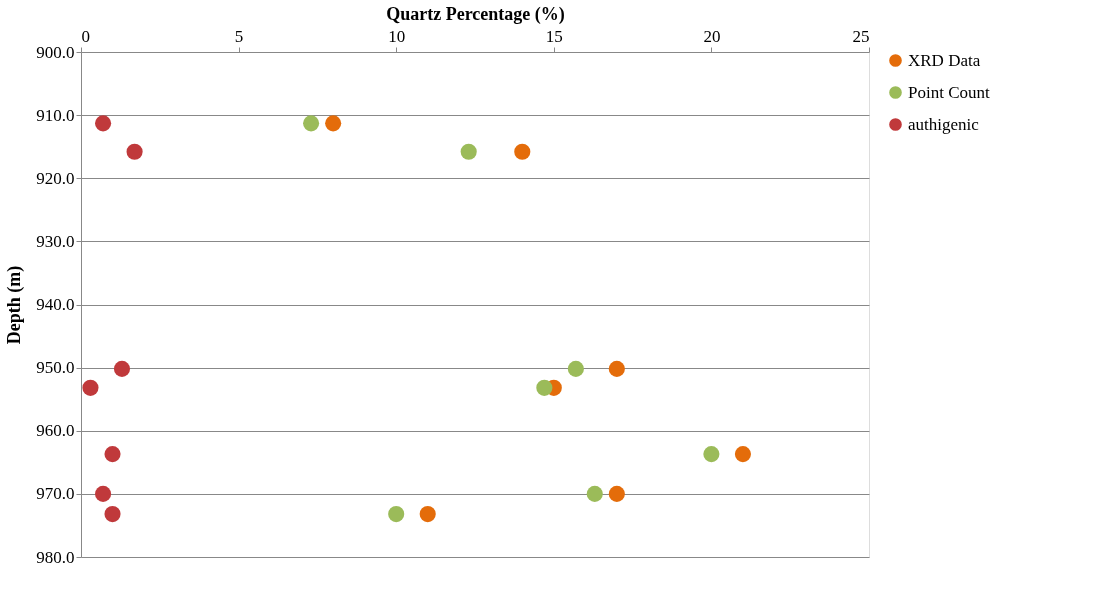  I want to click on y-axis-title: Depth (m), so click(15, 305).